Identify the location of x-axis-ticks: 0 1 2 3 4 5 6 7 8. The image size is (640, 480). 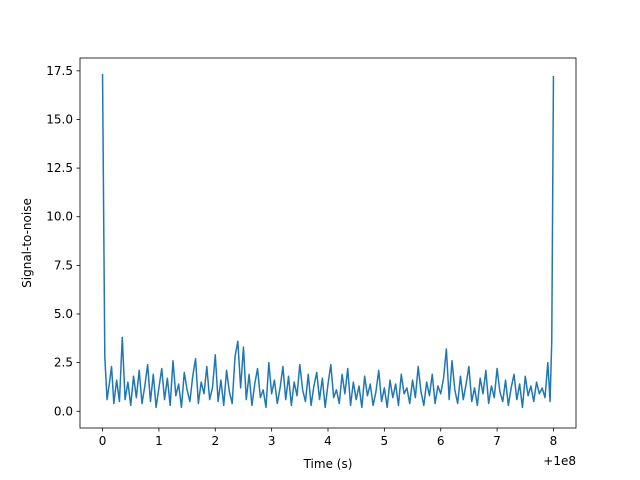
(328, 438).